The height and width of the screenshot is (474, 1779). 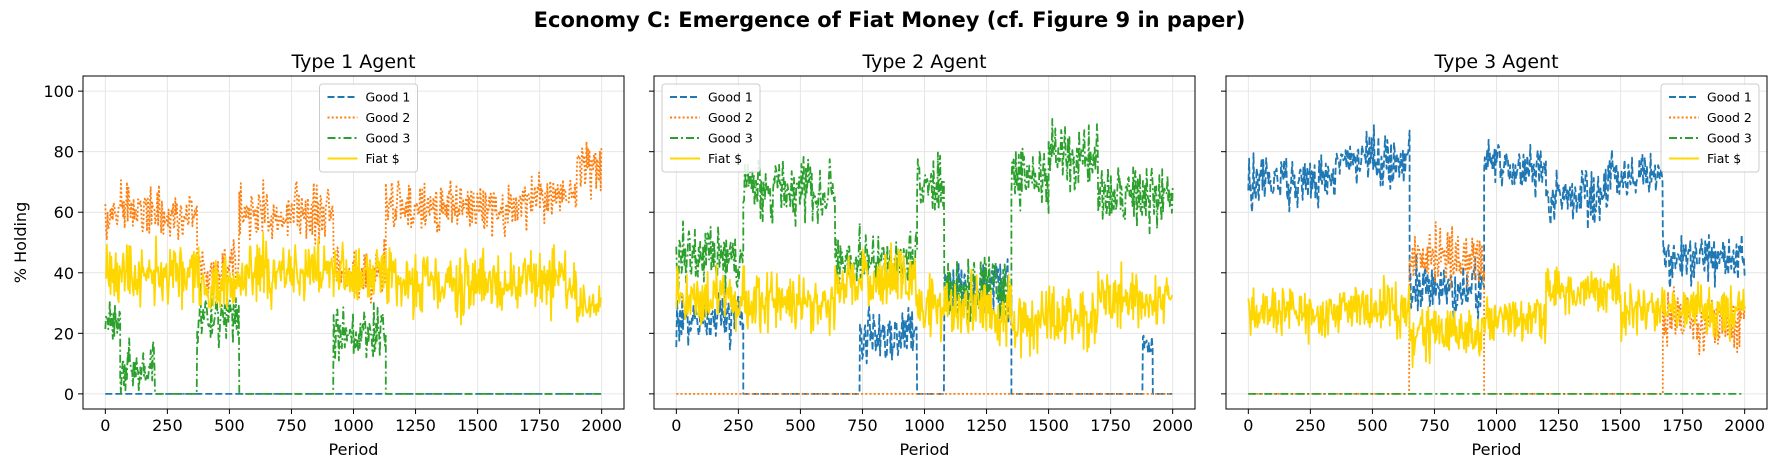 What do you see at coordinates (64, 333) in the screenshot?
I see `y-tick-label: 20` at bounding box center [64, 333].